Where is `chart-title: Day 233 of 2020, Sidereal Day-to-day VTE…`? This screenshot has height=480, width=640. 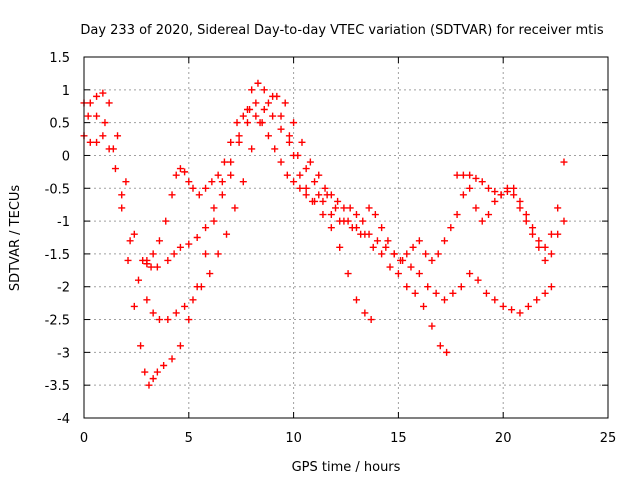 chart-title: Day 233 of 2020, Sidereal Day-to-day VTE… is located at coordinates (342, 30).